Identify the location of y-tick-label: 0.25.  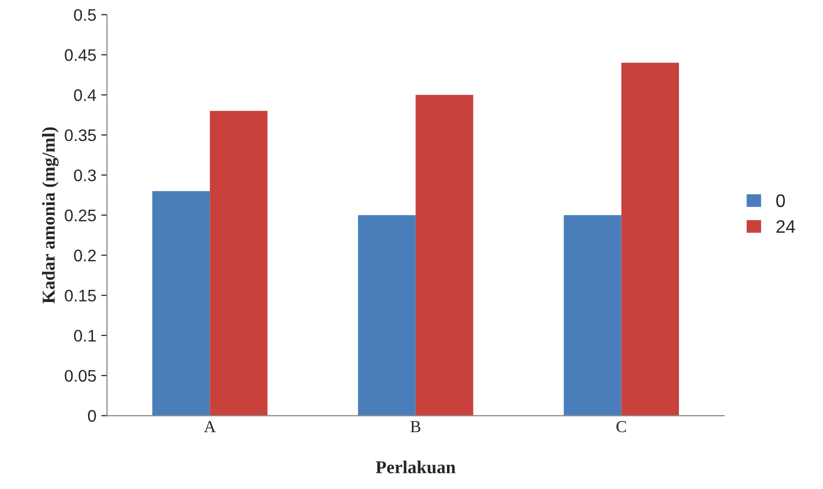
(80, 216).